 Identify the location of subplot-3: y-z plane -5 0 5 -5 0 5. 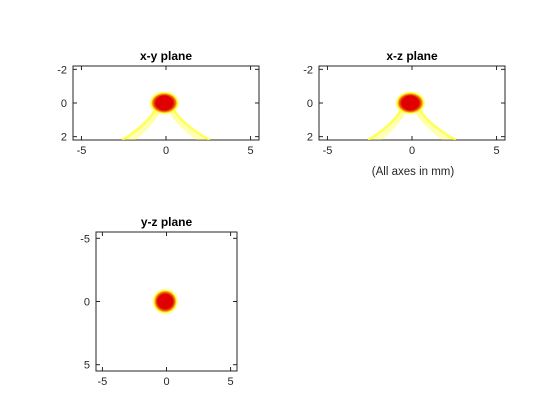
(159, 301).